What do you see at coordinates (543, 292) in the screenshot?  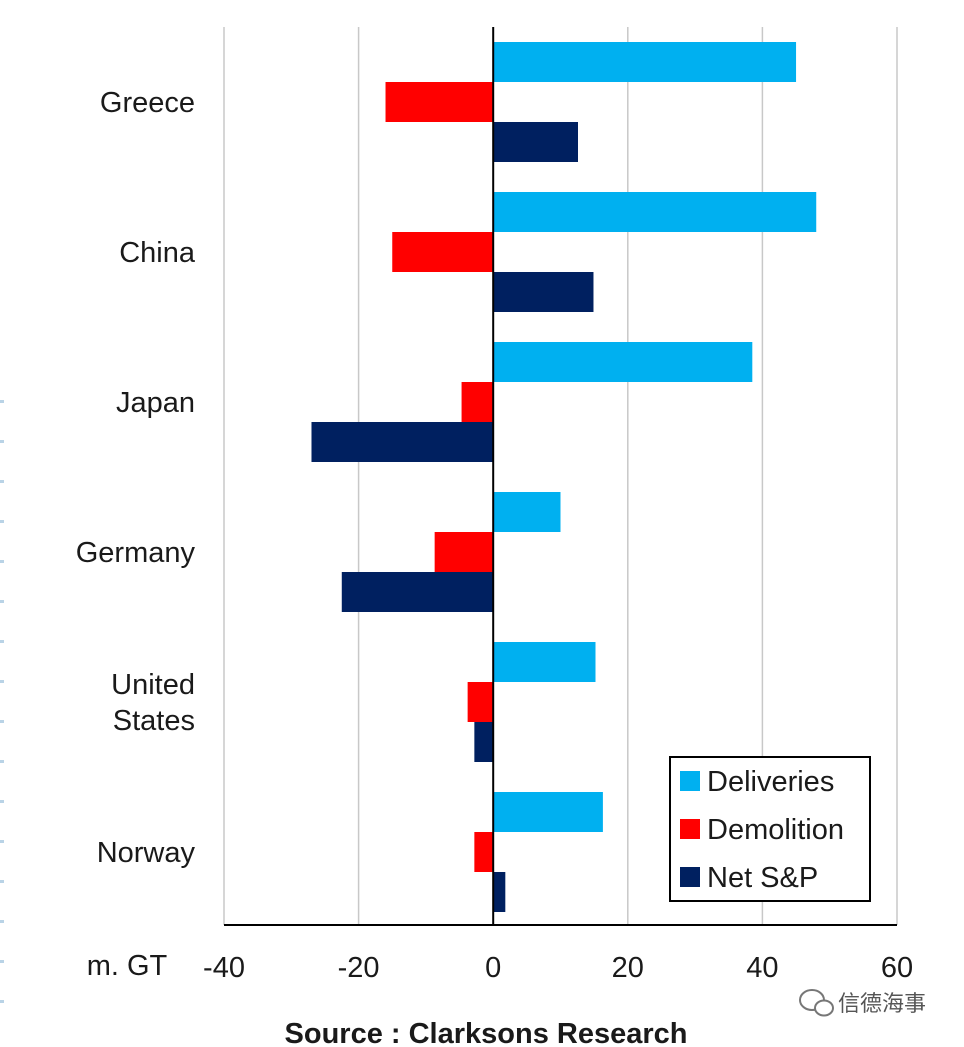 I see `bar-china-net-s-p` at bounding box center [543, 292].